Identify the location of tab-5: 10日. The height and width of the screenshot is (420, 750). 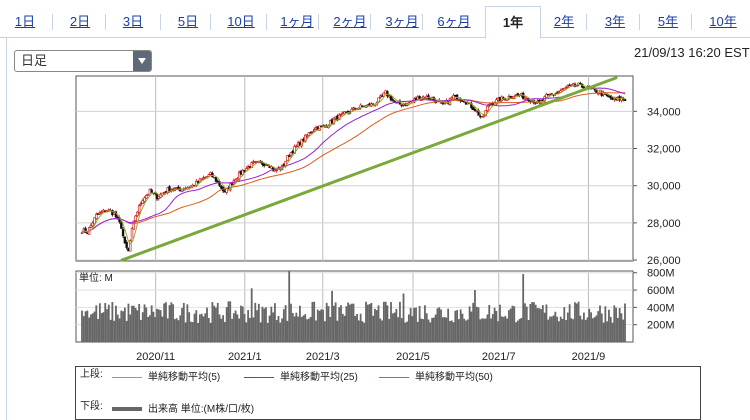
(241, 21).